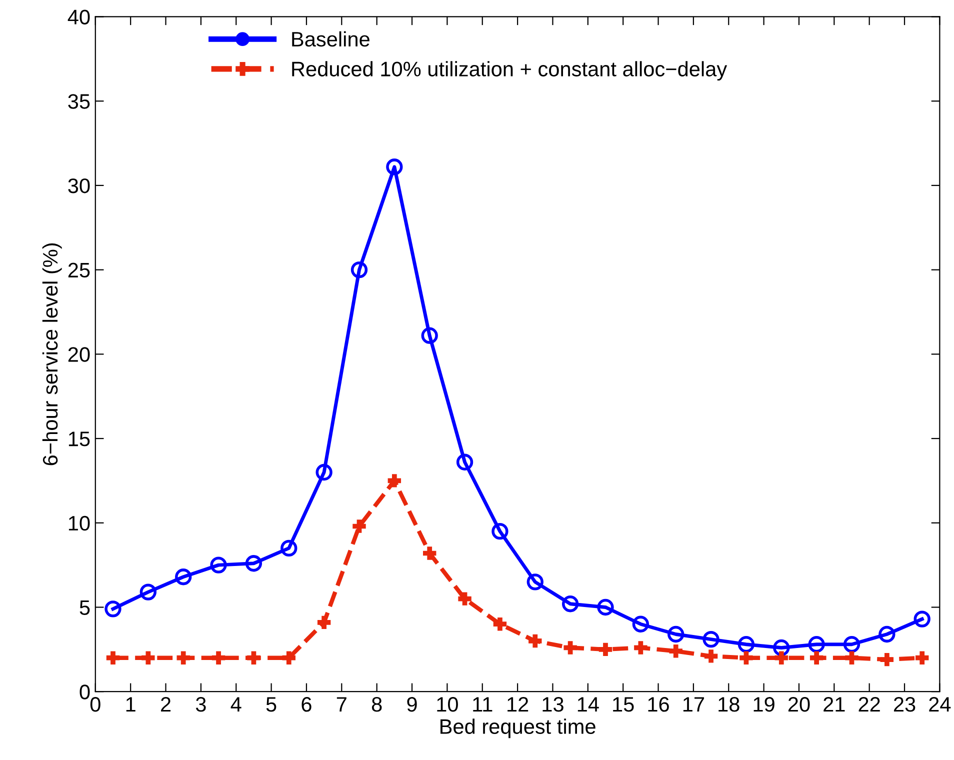 The height and width of the screenshot is (760, 954). Describe the element at coordinates (905, 704) in the screenshot. I see `x-tick-label: 23` at that location.